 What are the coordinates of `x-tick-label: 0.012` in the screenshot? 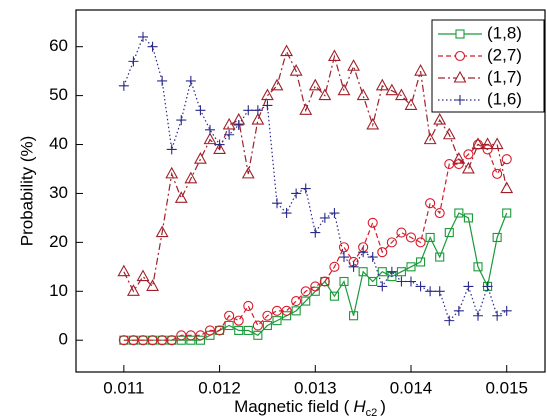 It's located at (219, 387).